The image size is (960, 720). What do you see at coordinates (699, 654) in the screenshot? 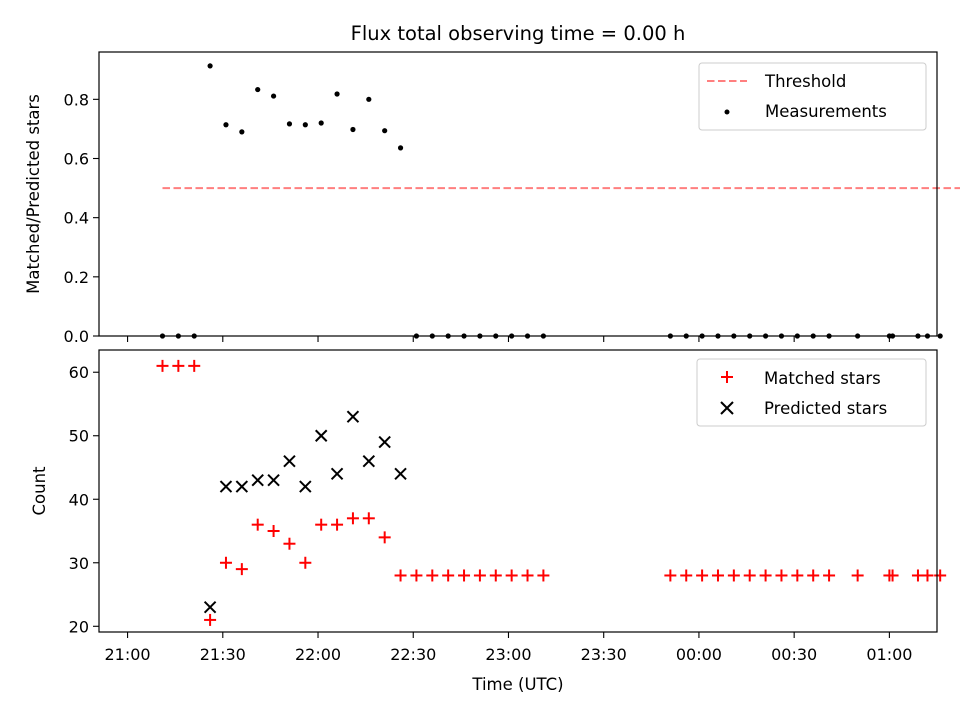
I see `x-tick-label: 00:00` at bounding box center [699, 654].